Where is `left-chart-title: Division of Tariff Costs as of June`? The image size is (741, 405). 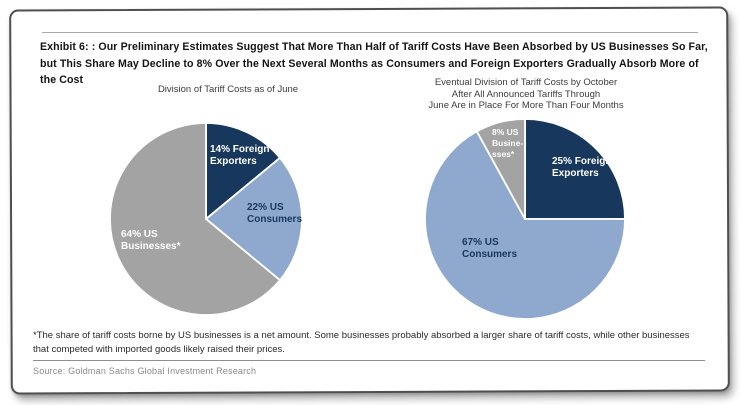 left-chart-title: Division of Tariff Costs as of June is located at coordinates (228, 89).